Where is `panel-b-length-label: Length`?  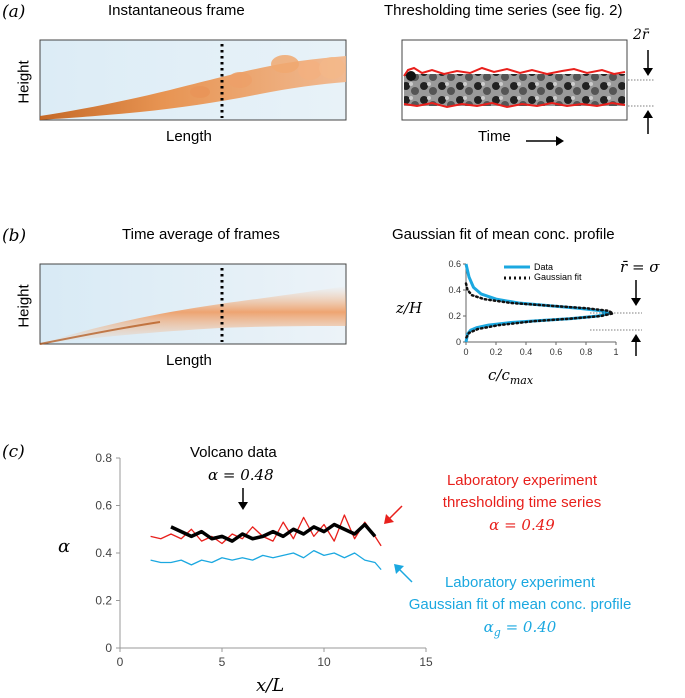 panel-b-length-label: Length is located at coordinates (189, 360).